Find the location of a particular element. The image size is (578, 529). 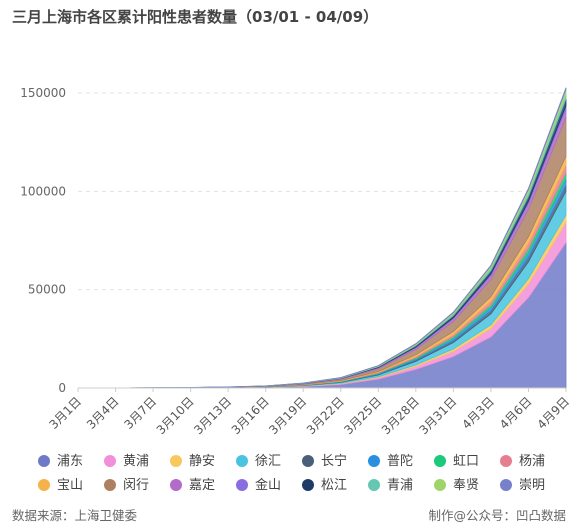

x-tick-label: 4月3日 is located at coordinates (478, 413).